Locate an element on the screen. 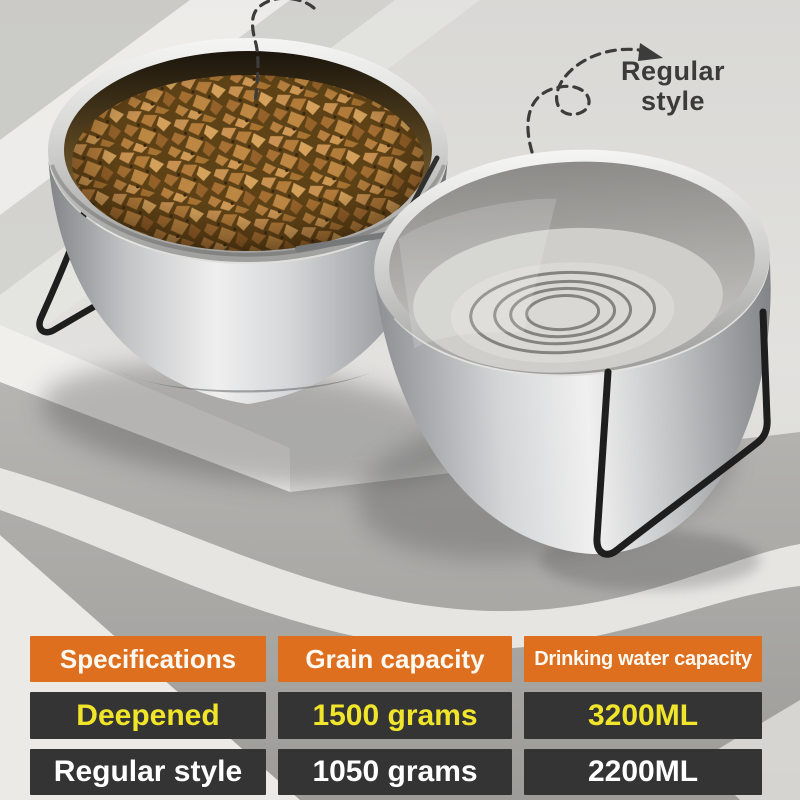 The height and width of the screenshot is (800, 800). header-water-capacity: Drinking water capacity is located at coordinates (643, 659).